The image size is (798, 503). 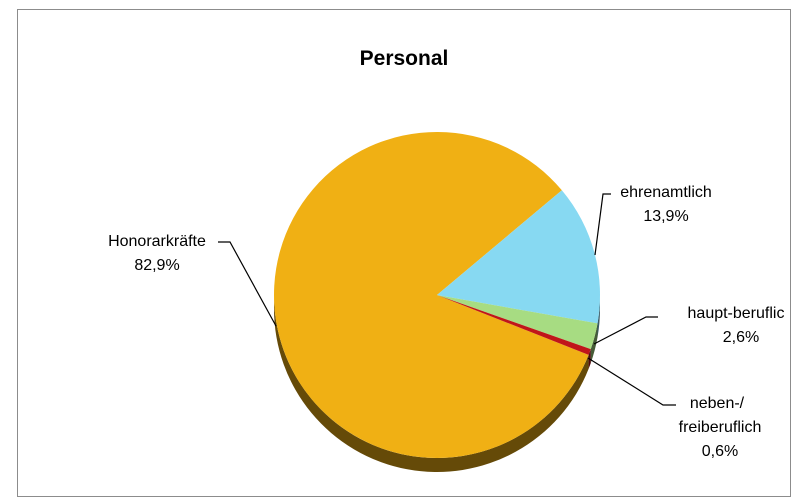 I want to click on slice-label-1: ehrenamtlich, so click(x=666, y=192).